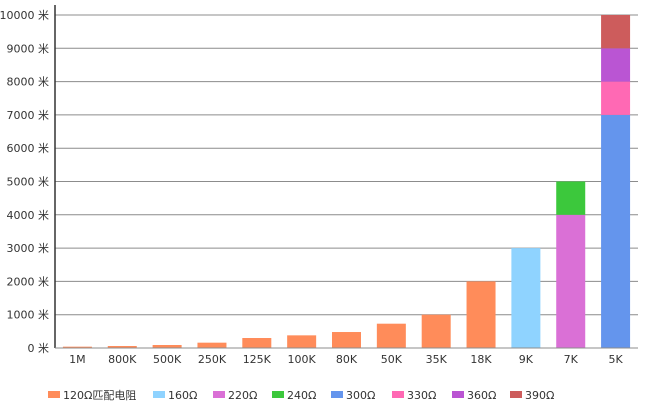 The height and width of the screenshot is (420, 651). I want to click on x-tick-label: 80K, so click(347, 359).